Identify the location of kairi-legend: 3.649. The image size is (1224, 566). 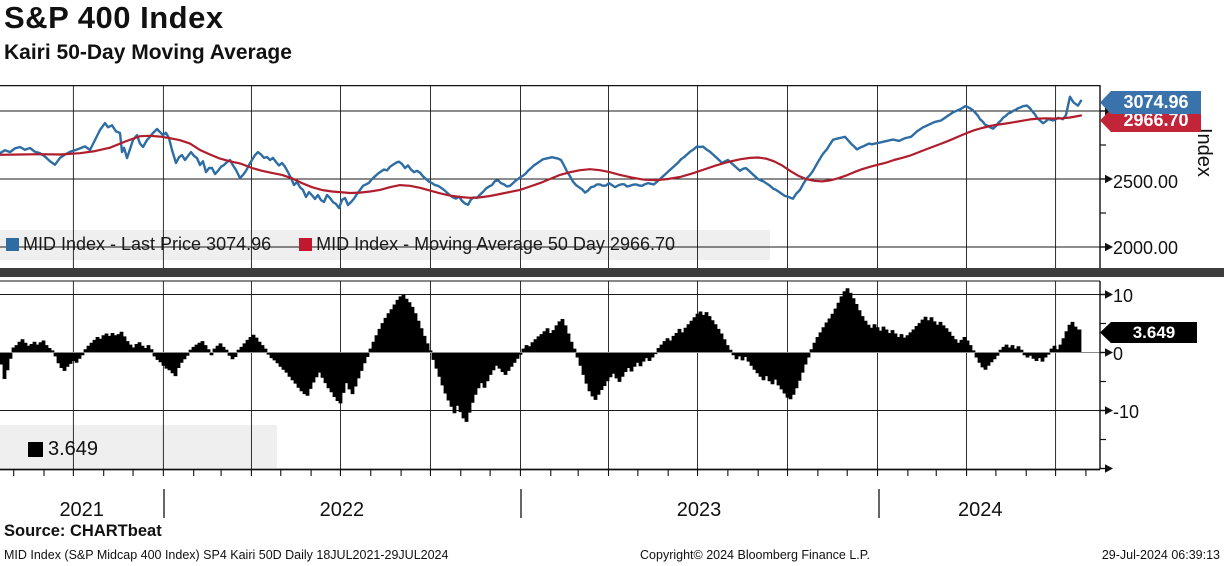
(63, 449).